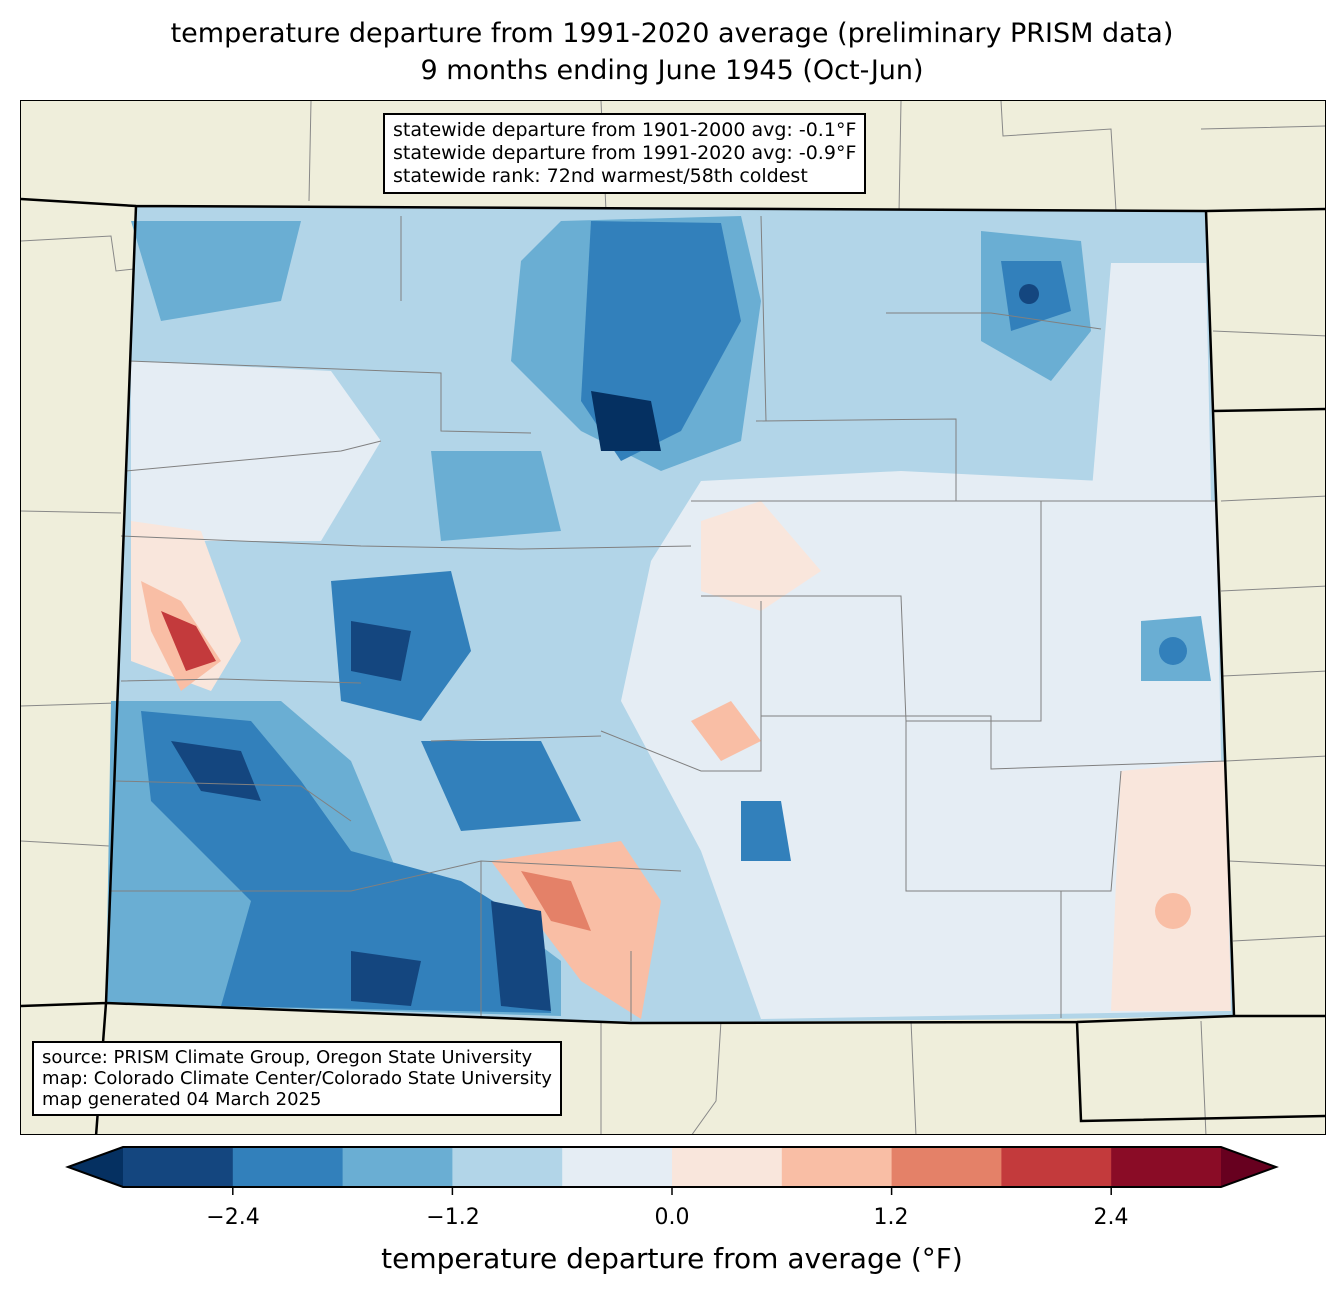  Describe the element at coordinates (182, 1099) in the screenshot. I see `generated-date-line: map generated 04 March 2025` at that location.